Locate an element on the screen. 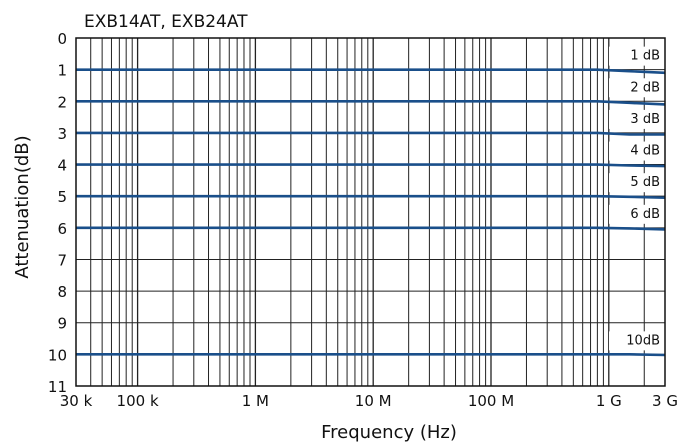 The image size is (696, 443). y-tick-label: 10 is located at coordinates (57, 355).